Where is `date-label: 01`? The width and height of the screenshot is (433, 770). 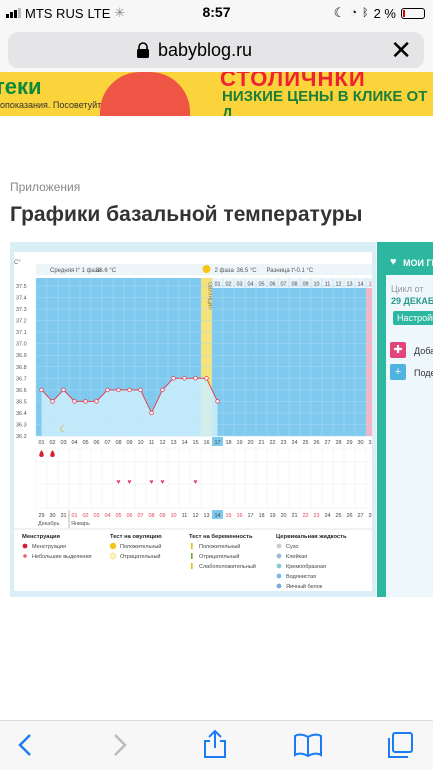 date-label: 01 is located at coordinates (74, 516).